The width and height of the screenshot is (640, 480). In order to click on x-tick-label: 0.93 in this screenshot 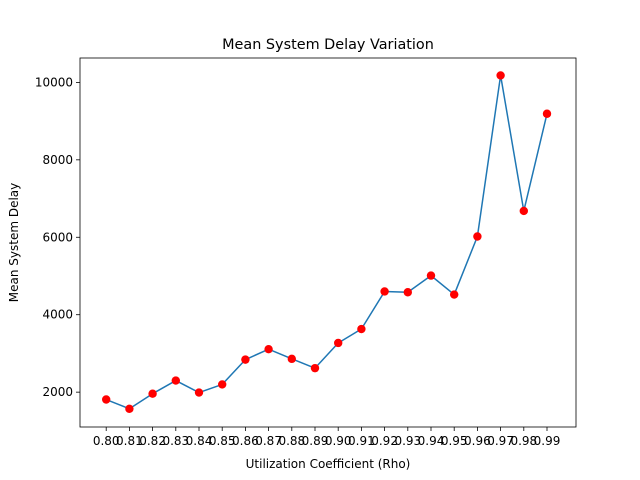, I will do `click(407, 441)`.